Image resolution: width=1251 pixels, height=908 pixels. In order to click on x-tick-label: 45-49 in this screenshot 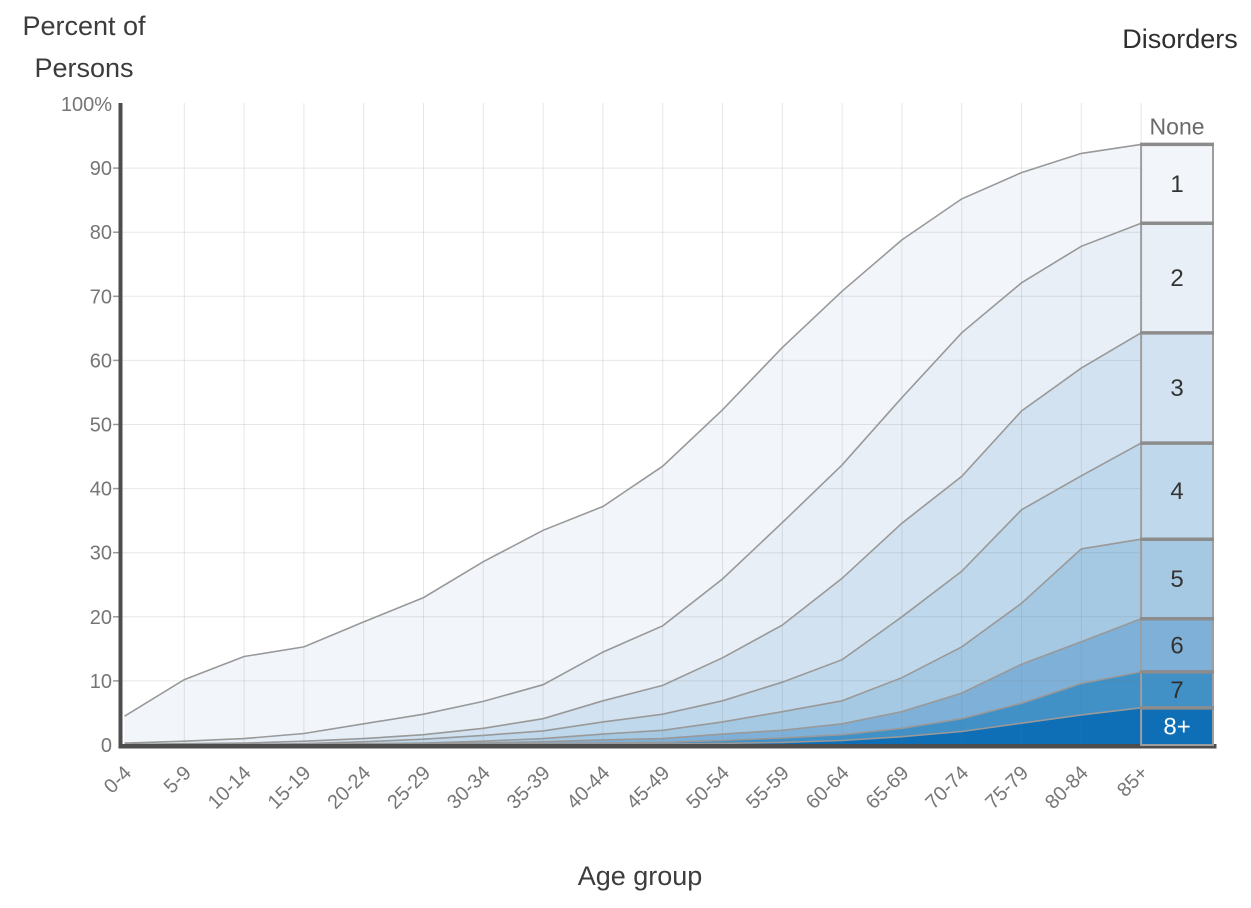, I will do `click(649, 788)`.